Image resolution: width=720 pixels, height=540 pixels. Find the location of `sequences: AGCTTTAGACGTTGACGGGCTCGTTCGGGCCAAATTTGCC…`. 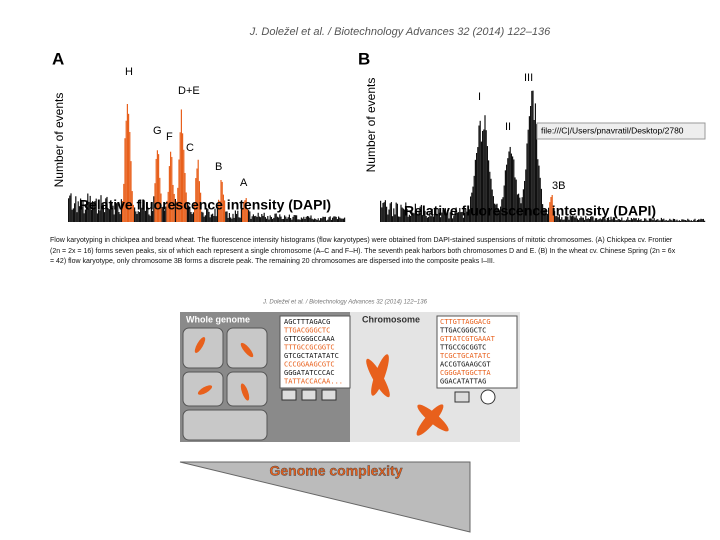

sequences: AGCTTTAGACGTTGACGGGCTCGTTCGGGCCAAATTTGCC… is located at coordinates (390, 352).